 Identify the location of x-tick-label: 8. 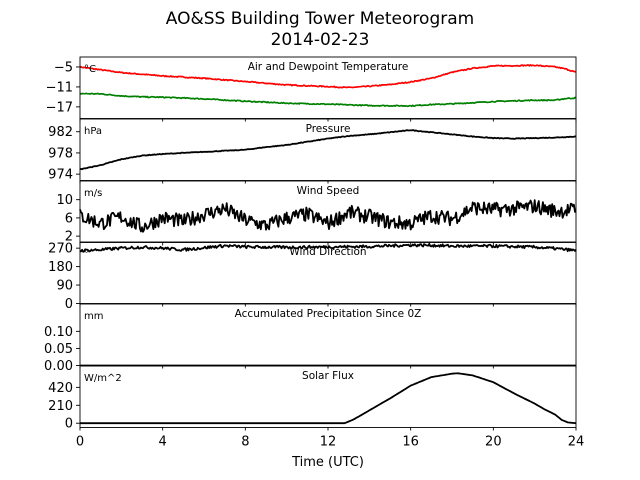
(245, 442).